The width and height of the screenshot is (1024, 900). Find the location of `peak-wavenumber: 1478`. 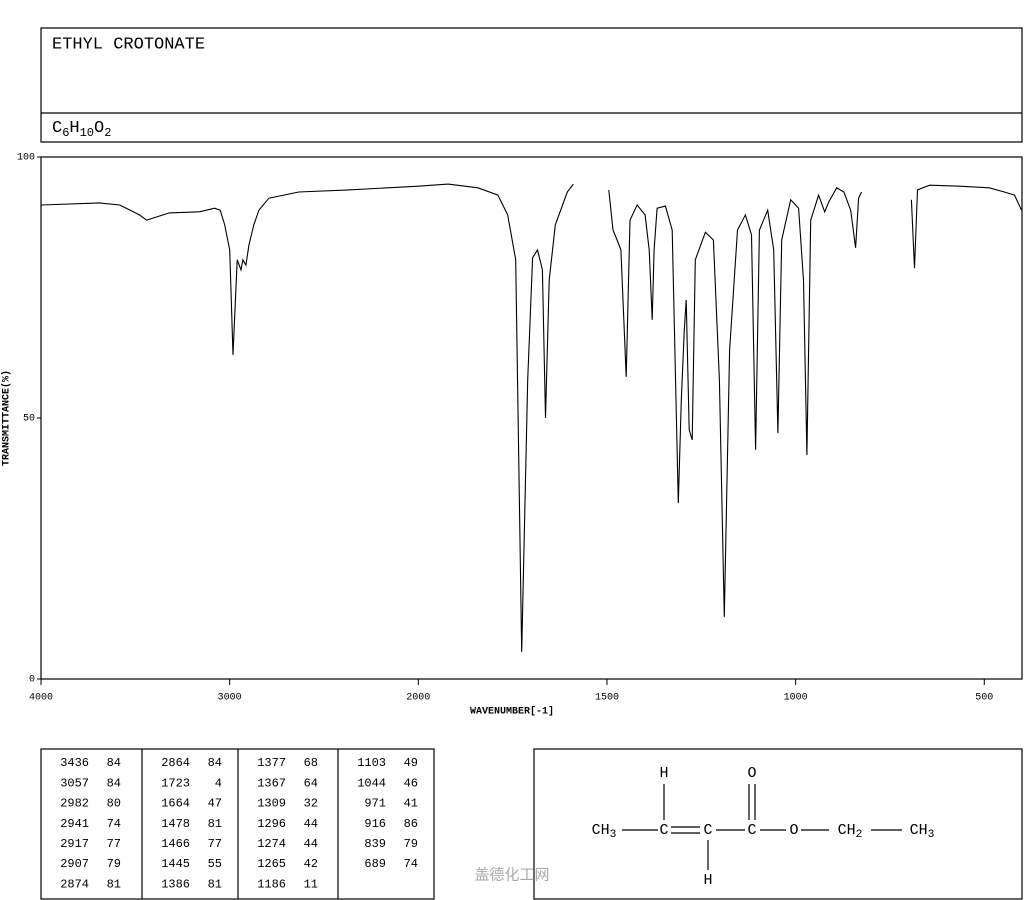

peak-wavenumber: 1478 is located at coordinates (175, 824).